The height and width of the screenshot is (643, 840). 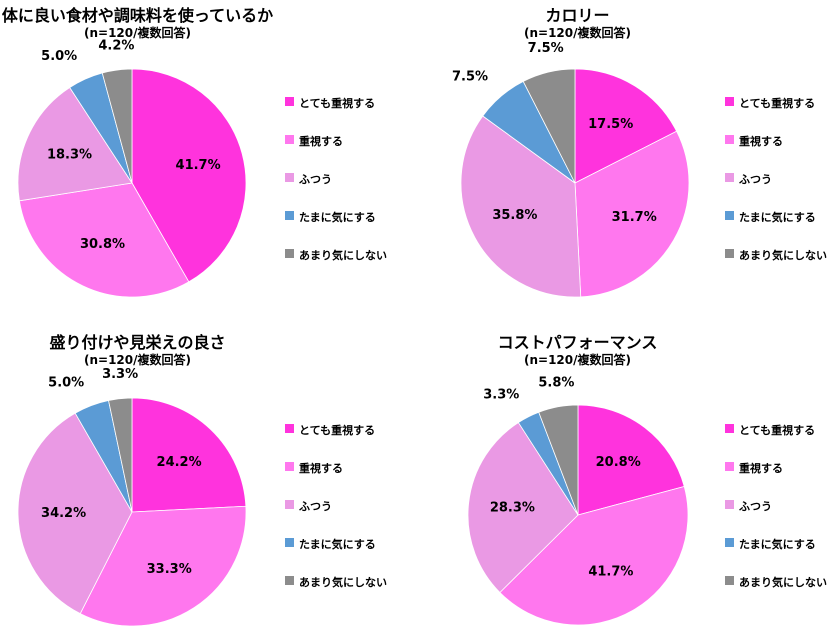 What do you see at coordinates (470, 77) in the screenshot?
I see `data-label-3: 7.5%` at bounding box center [470, 77].